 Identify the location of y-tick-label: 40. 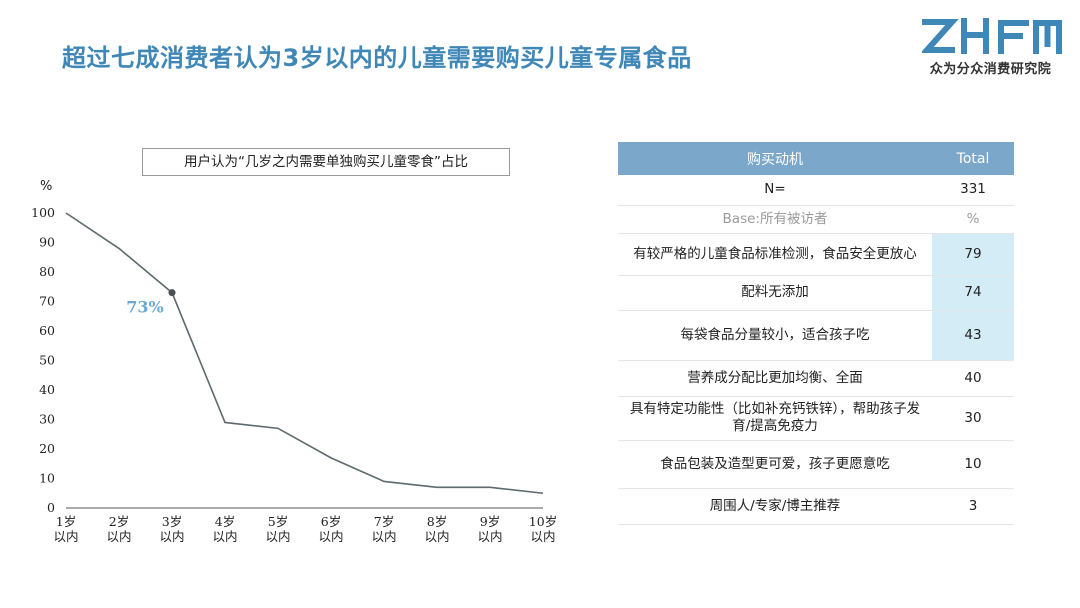
(47, 389).